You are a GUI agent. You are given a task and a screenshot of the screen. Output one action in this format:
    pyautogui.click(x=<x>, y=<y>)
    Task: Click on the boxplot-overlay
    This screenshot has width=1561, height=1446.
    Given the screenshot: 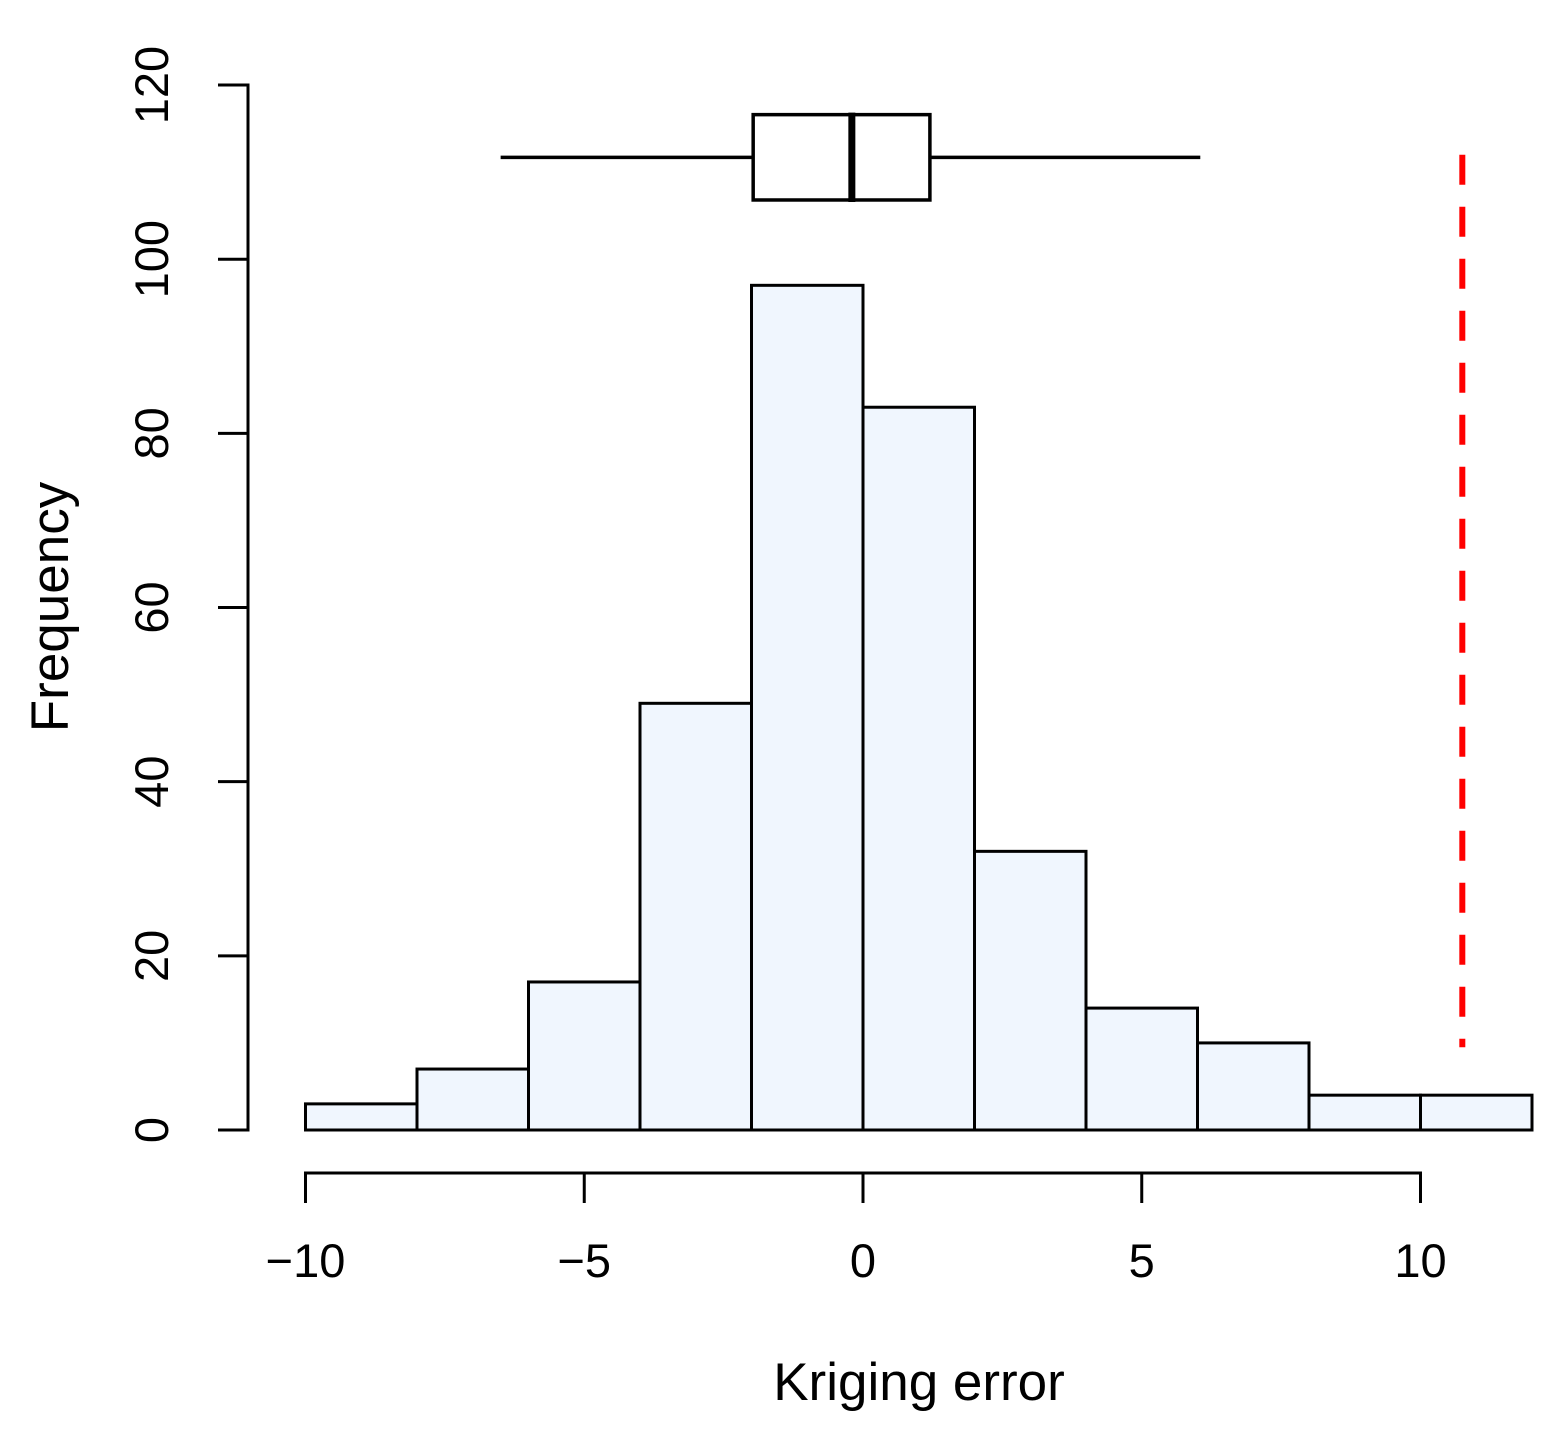 What is the action you would take?
    pyautogui.click(x=850, y=157)
    